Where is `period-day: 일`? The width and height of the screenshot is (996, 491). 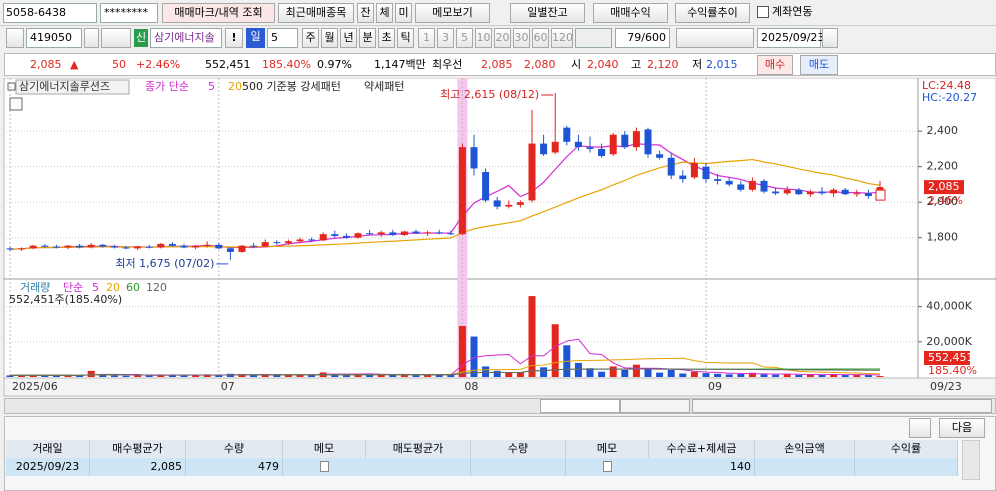 period-day: 일 is located at coordinates (255, 38).